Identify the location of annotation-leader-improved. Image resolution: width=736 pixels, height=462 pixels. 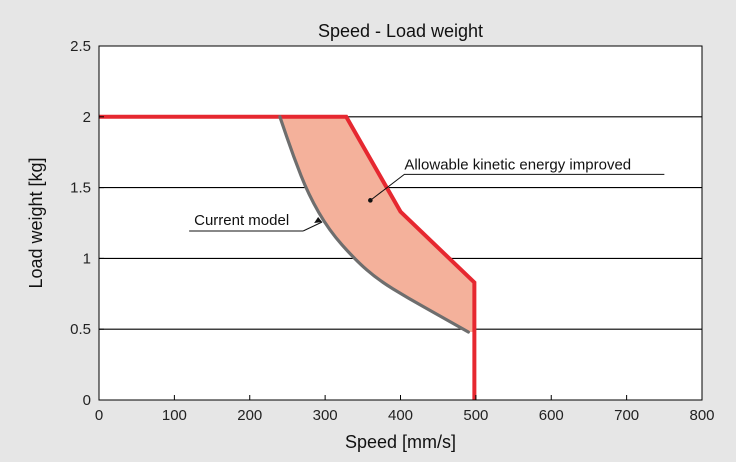
(517, 187).